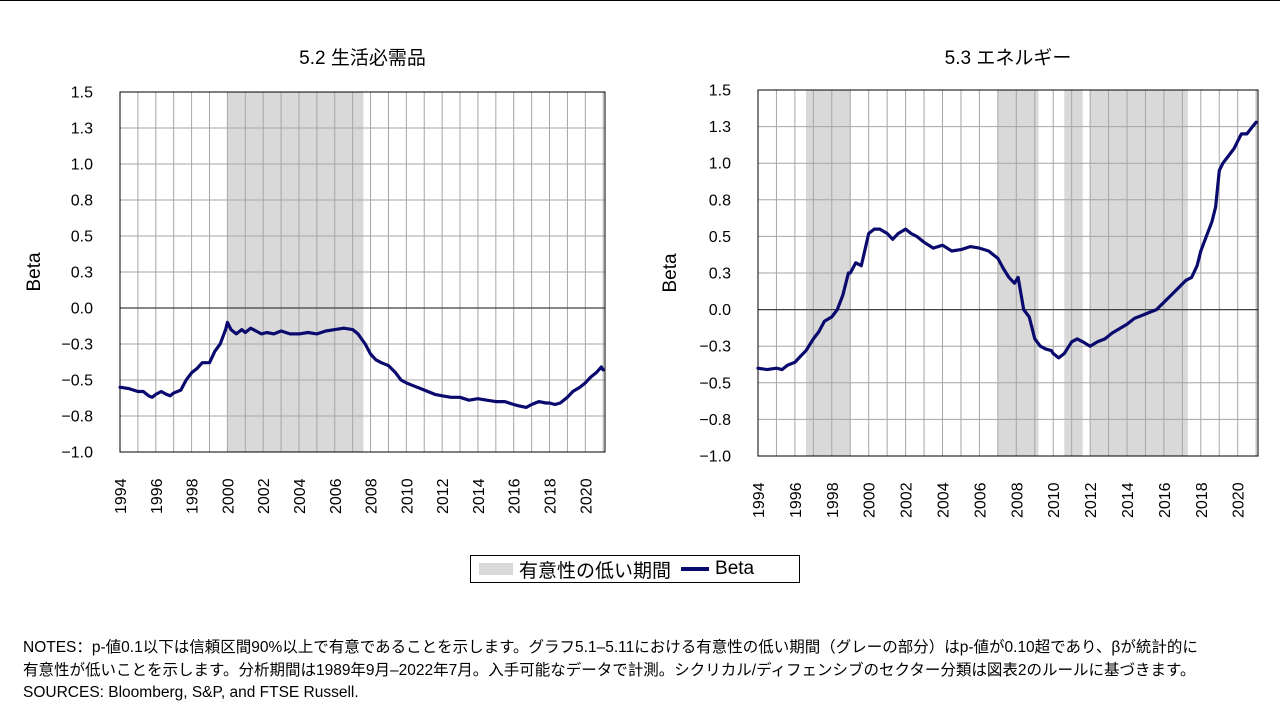 The height and width of the screenshot is (720, 1280). I want to click on top-border, so click(640, 0).